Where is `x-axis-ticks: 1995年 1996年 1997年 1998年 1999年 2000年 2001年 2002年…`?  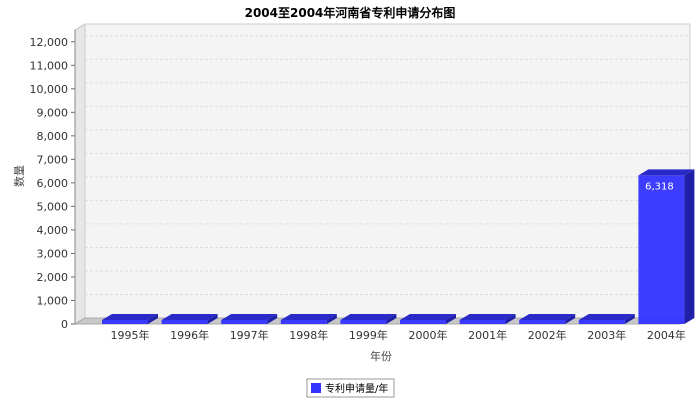 x-axis-ticks: 1995年 1996年 1997年 1998年 1999年 2000年 2001年 2002年… is located at coordinates (398, 335).